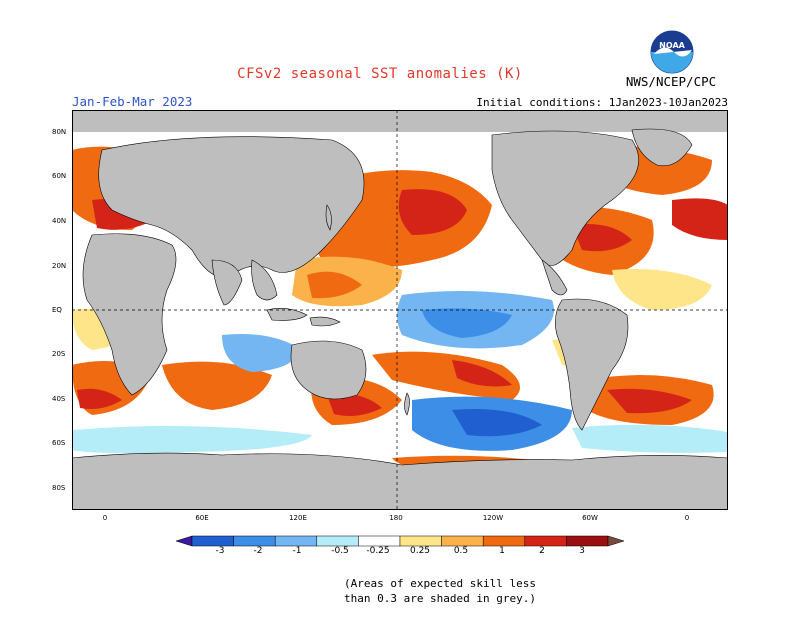 This screenshot has height=618, width=800. I want to click on org-label: NWS/NCEP/CPC, so click(671, 81).